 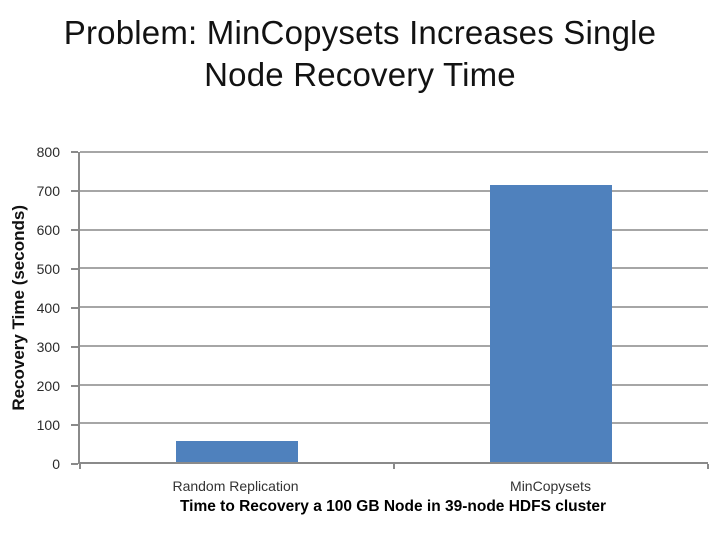 What do you see at coordinates (48, 230) in the screenshot?
I see `y-tick-label-600: 600` at bounding box center [48, 230].